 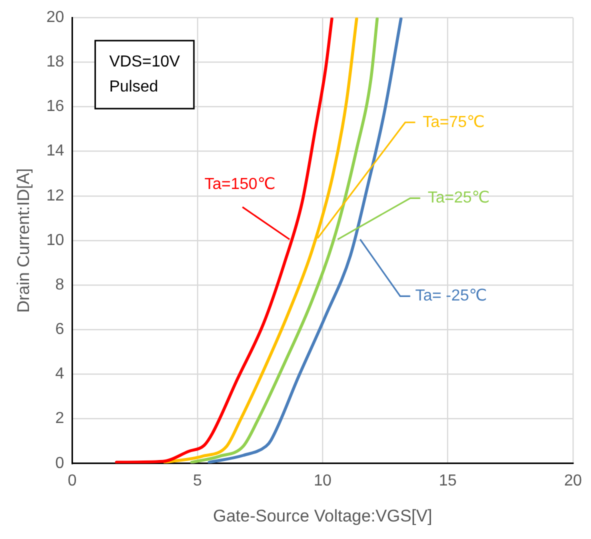 I want to click on text: Ta=25℃, so click(x=459, y=198).